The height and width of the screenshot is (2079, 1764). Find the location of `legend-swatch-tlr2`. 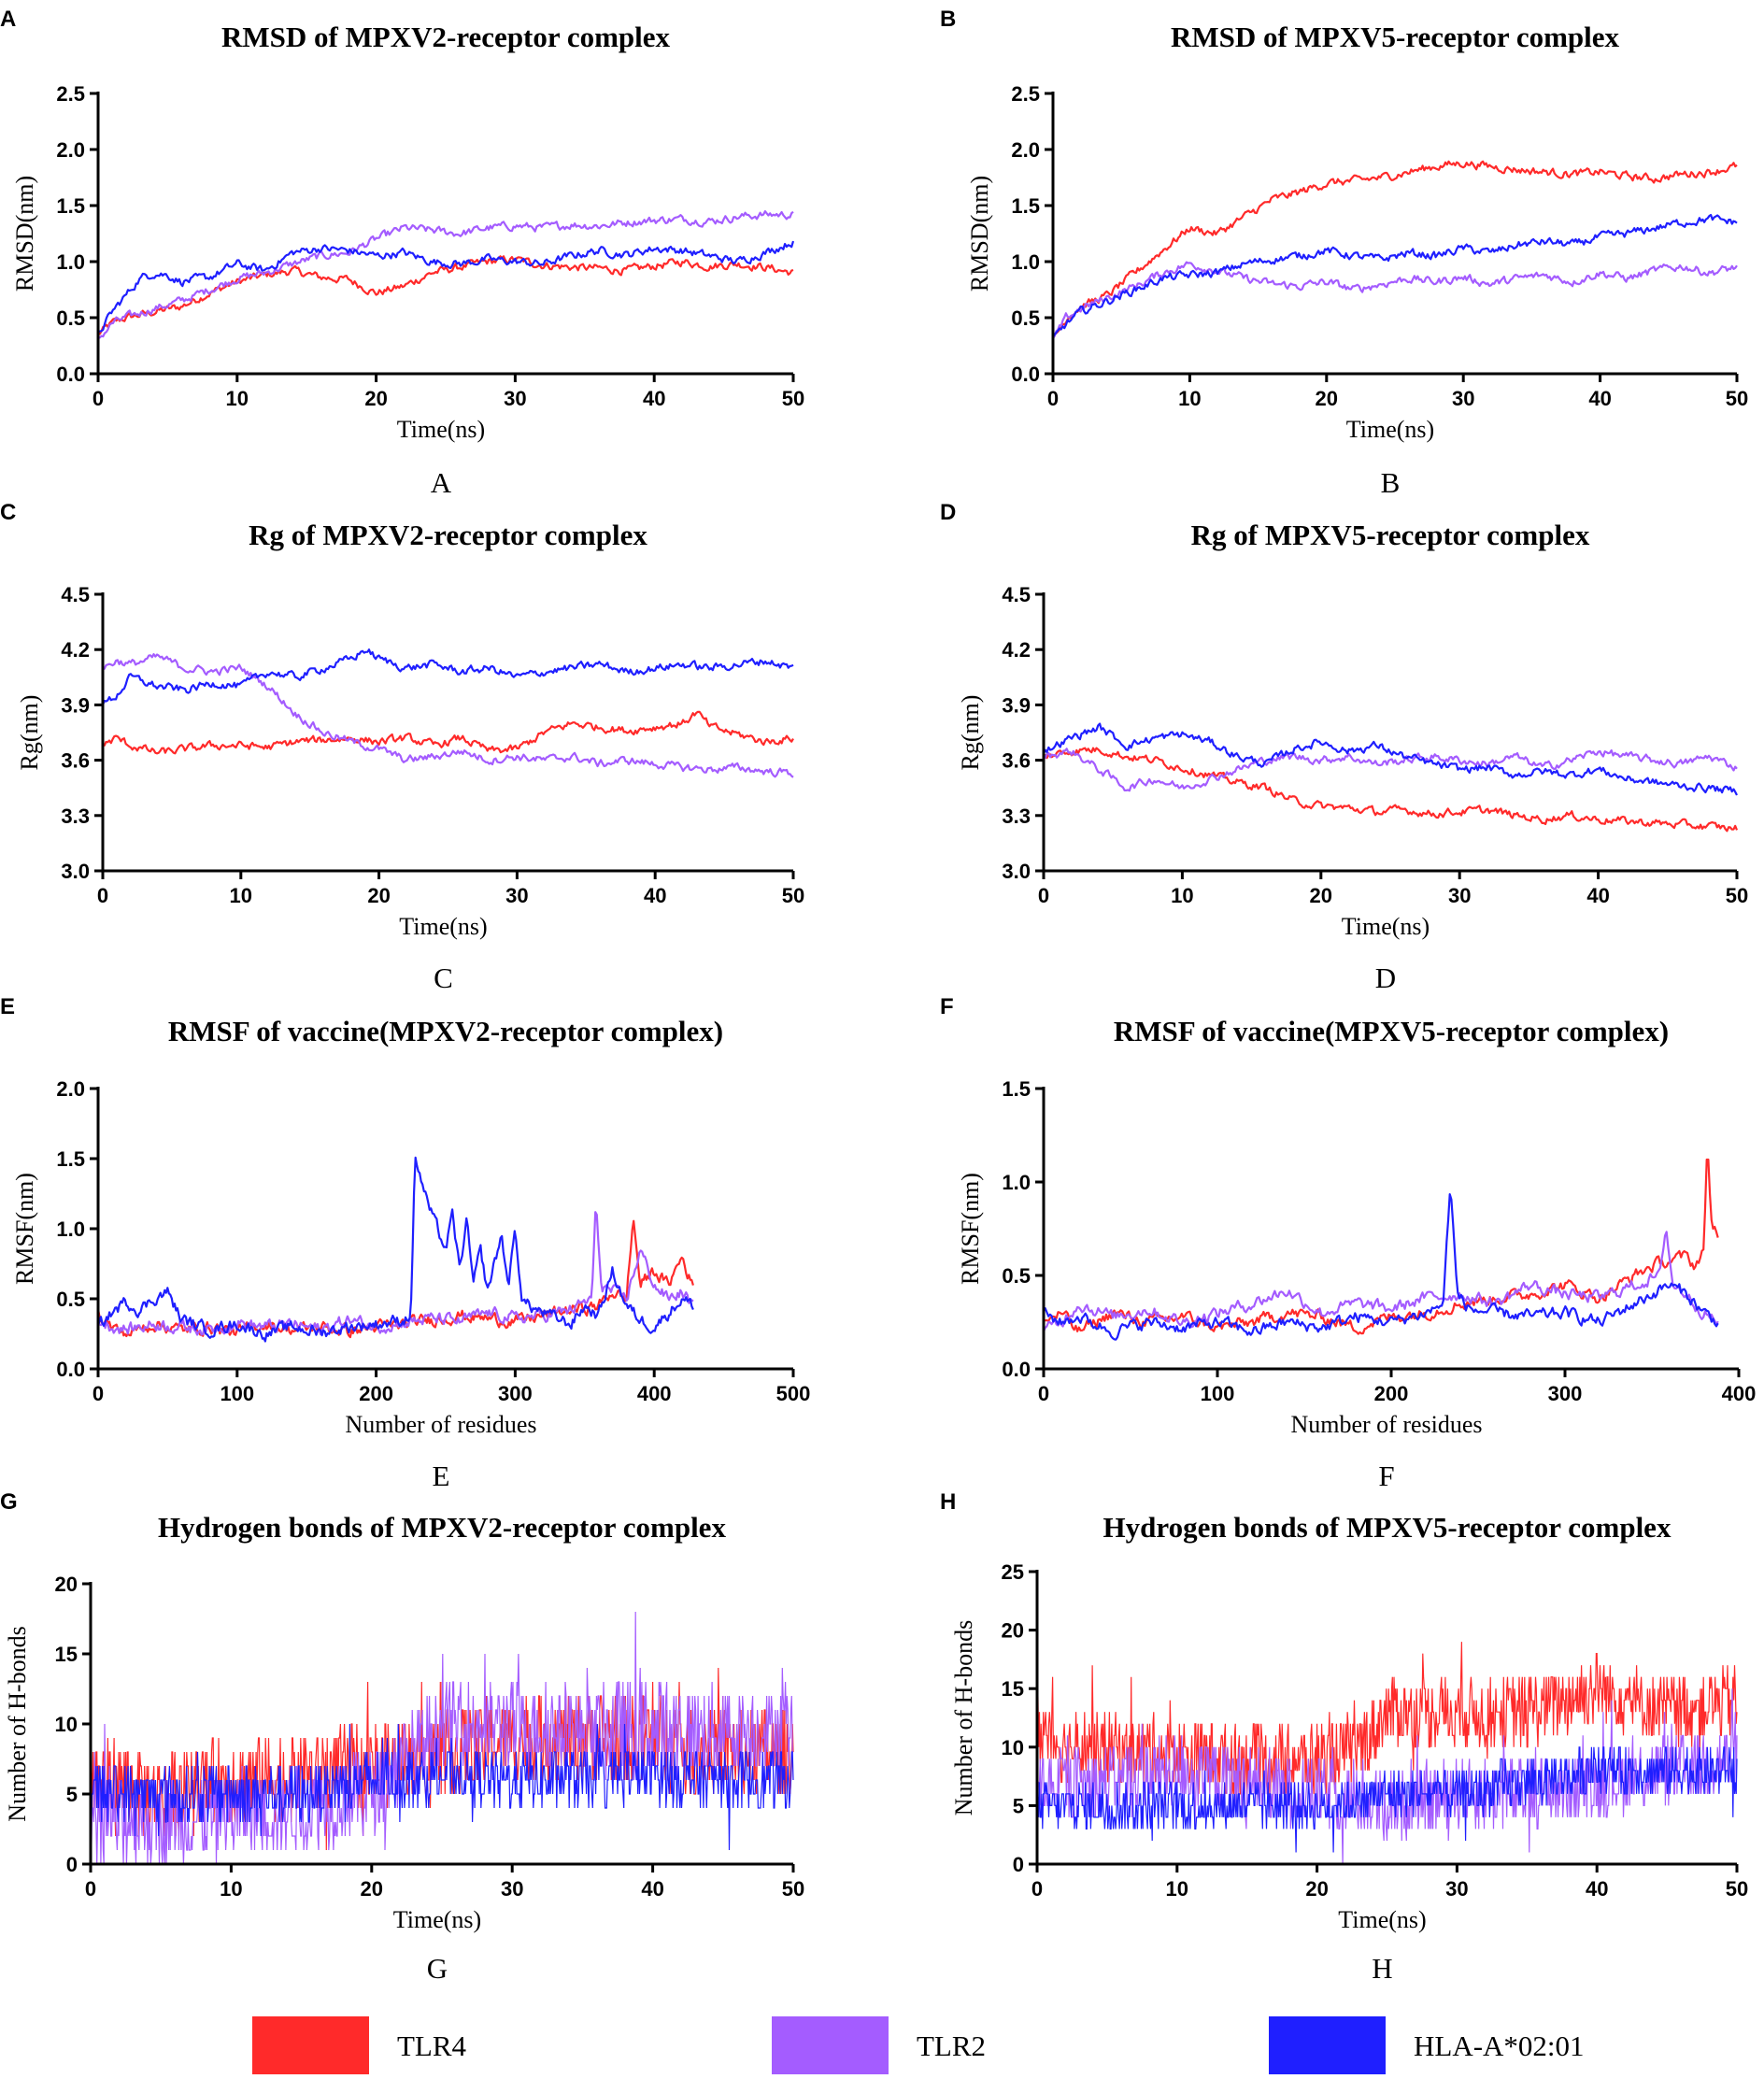

legend-swatch-tlr2 is located at coordinates (830, 2045).